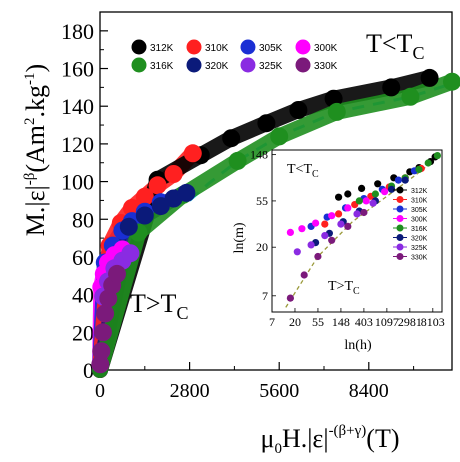 The height and width of the screenshot is (462, 460). Describe the element at coordinates (395, 46) in the screenshot. I see `annotation-below-tc: T<TC` at that location.